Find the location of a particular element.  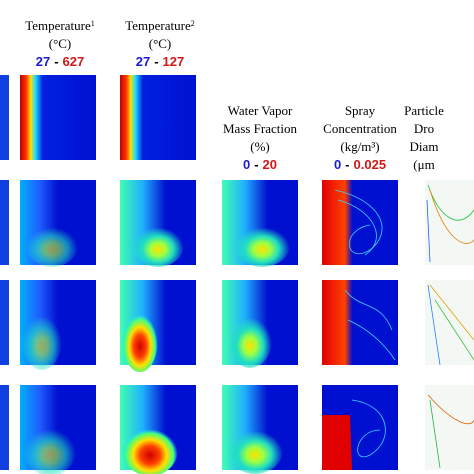

title-superscript: 1 is located at coordinates (93, 23).